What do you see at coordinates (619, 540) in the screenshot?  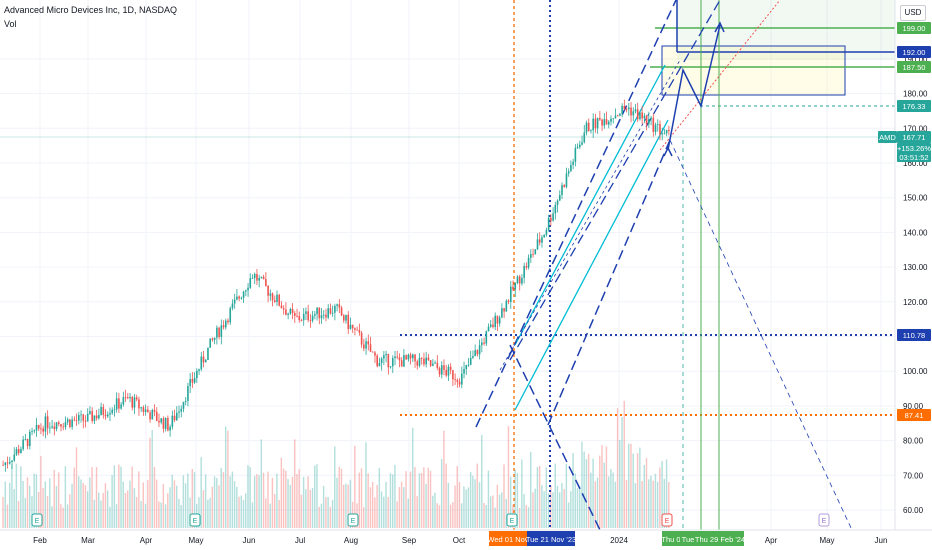 I see `month-label: 2024` at bounding box center [619, 540].